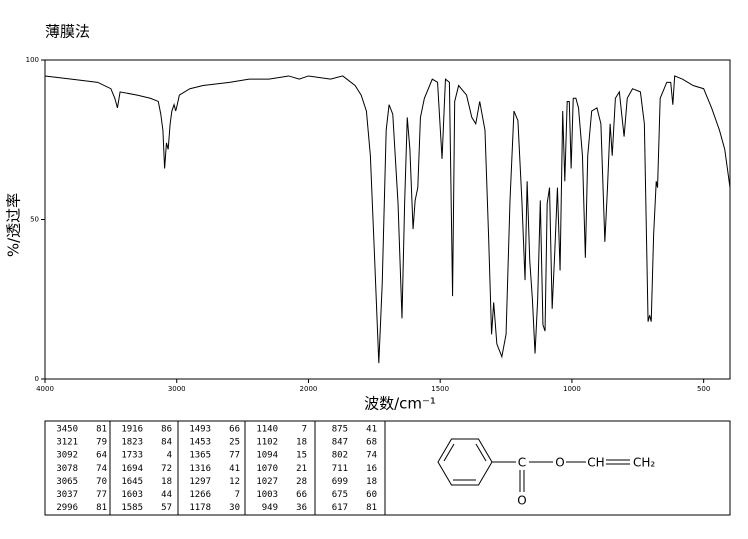 The height and width of the screenshot is (539, 748). What do you see at coordinates (67, 482) in the screenshot?
I see `wavenumber-cell: 3065` at bounding box center [67, 482].